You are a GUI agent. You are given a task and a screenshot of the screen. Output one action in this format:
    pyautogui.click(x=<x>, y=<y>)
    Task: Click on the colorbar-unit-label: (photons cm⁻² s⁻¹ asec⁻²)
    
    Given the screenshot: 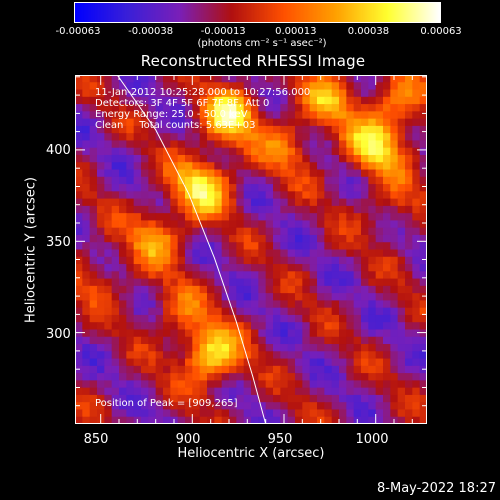 What is the action you would take?
    pyautogui.click(x=262, y=43)
    